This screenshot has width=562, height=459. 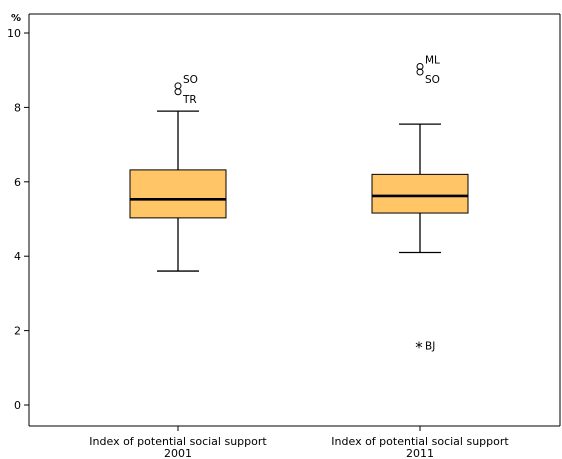 I want to click on y-axis-ticks: 0 2 4 6 8 10, so click(x=18, y=219).